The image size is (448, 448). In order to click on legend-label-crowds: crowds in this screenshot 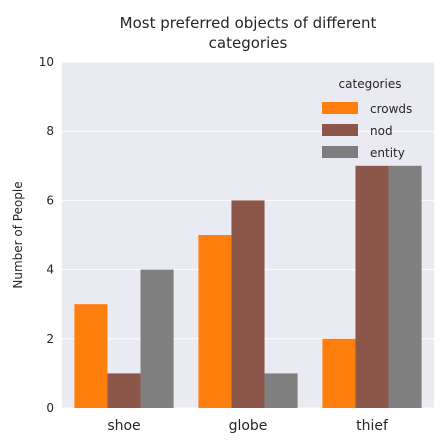, I will do `click(391, 109)`.